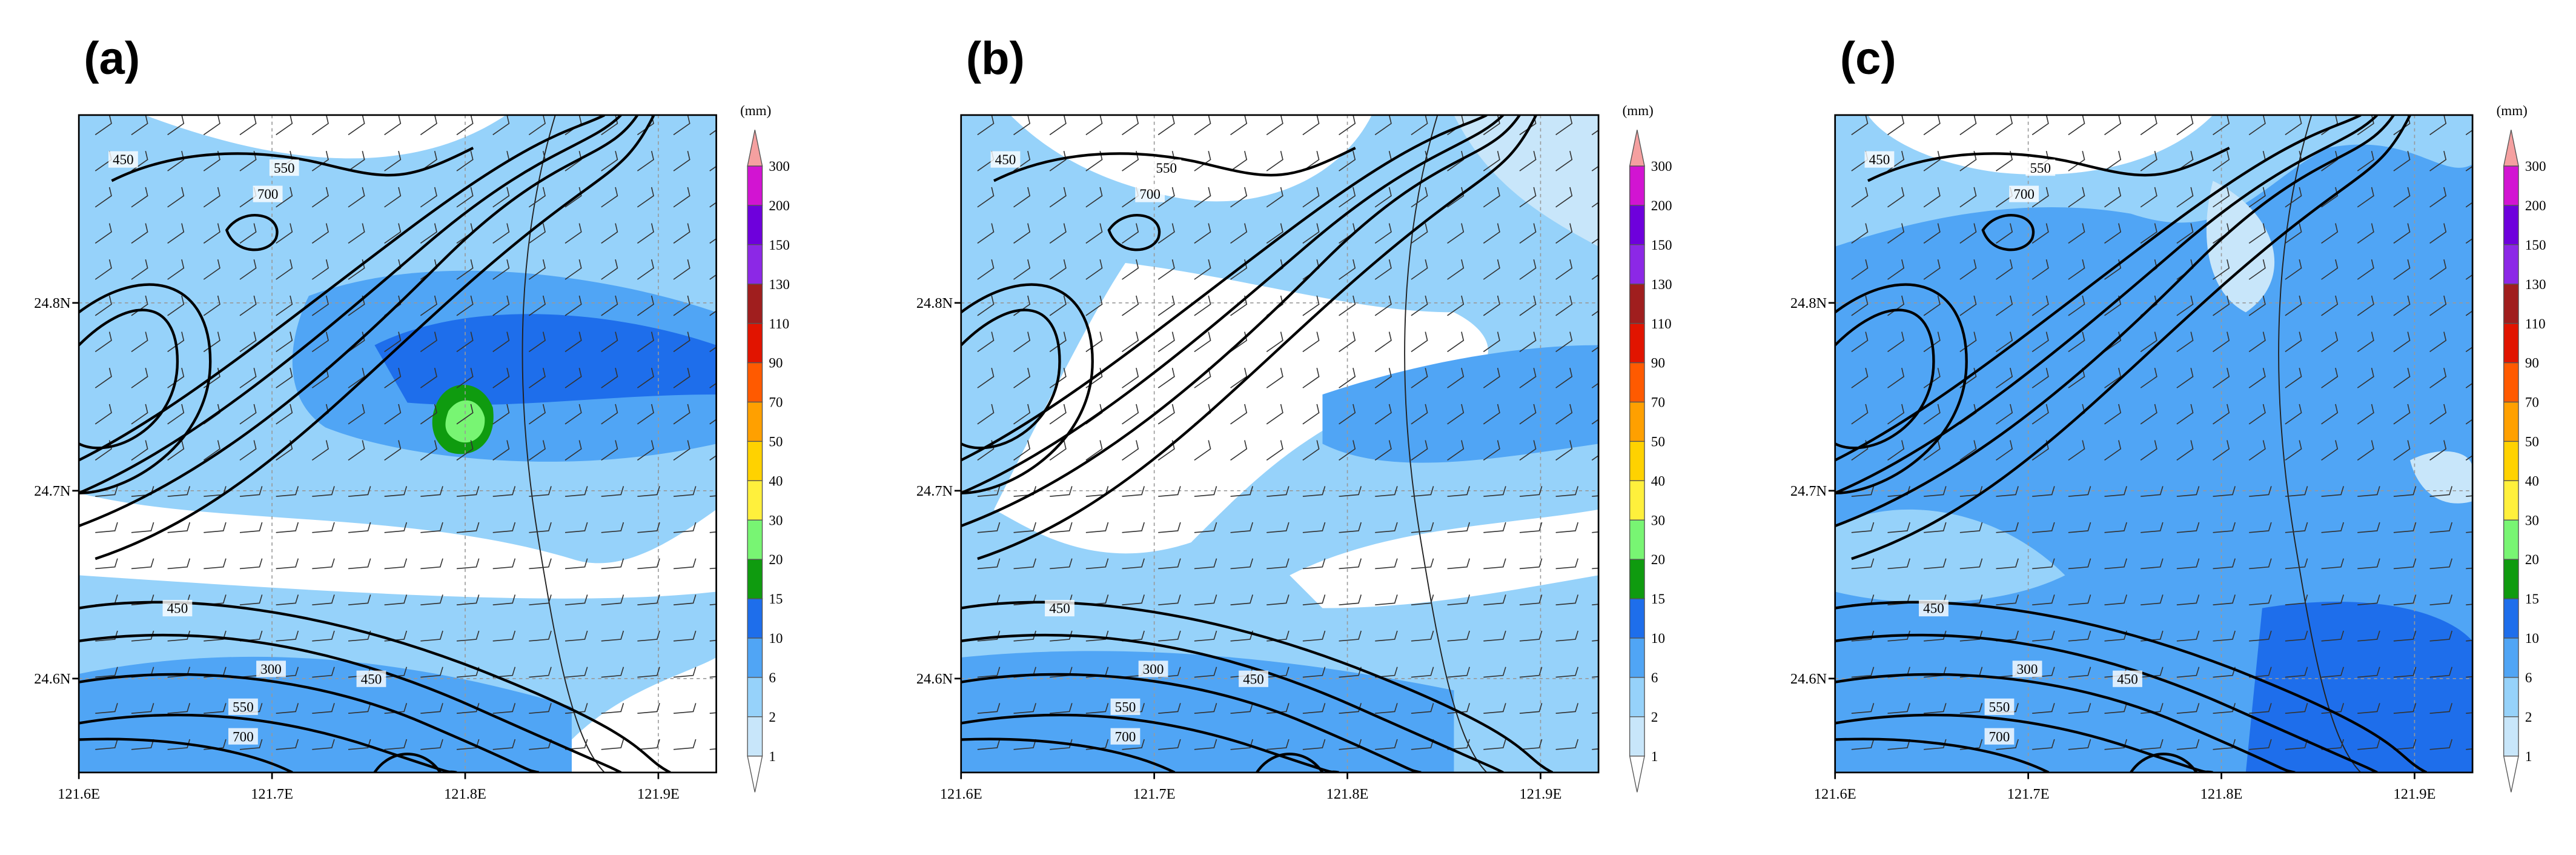  What do you see at coordinates (2512, 110) in the screenshot?
I see `colorbar-unit: (mm)` at bounding box center [2512, 110].